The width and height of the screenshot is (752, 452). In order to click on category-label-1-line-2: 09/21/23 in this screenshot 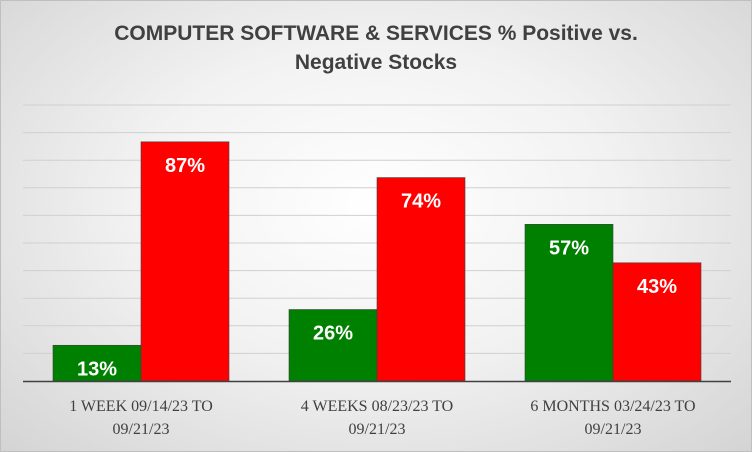, I will do `click(141, 429)`.